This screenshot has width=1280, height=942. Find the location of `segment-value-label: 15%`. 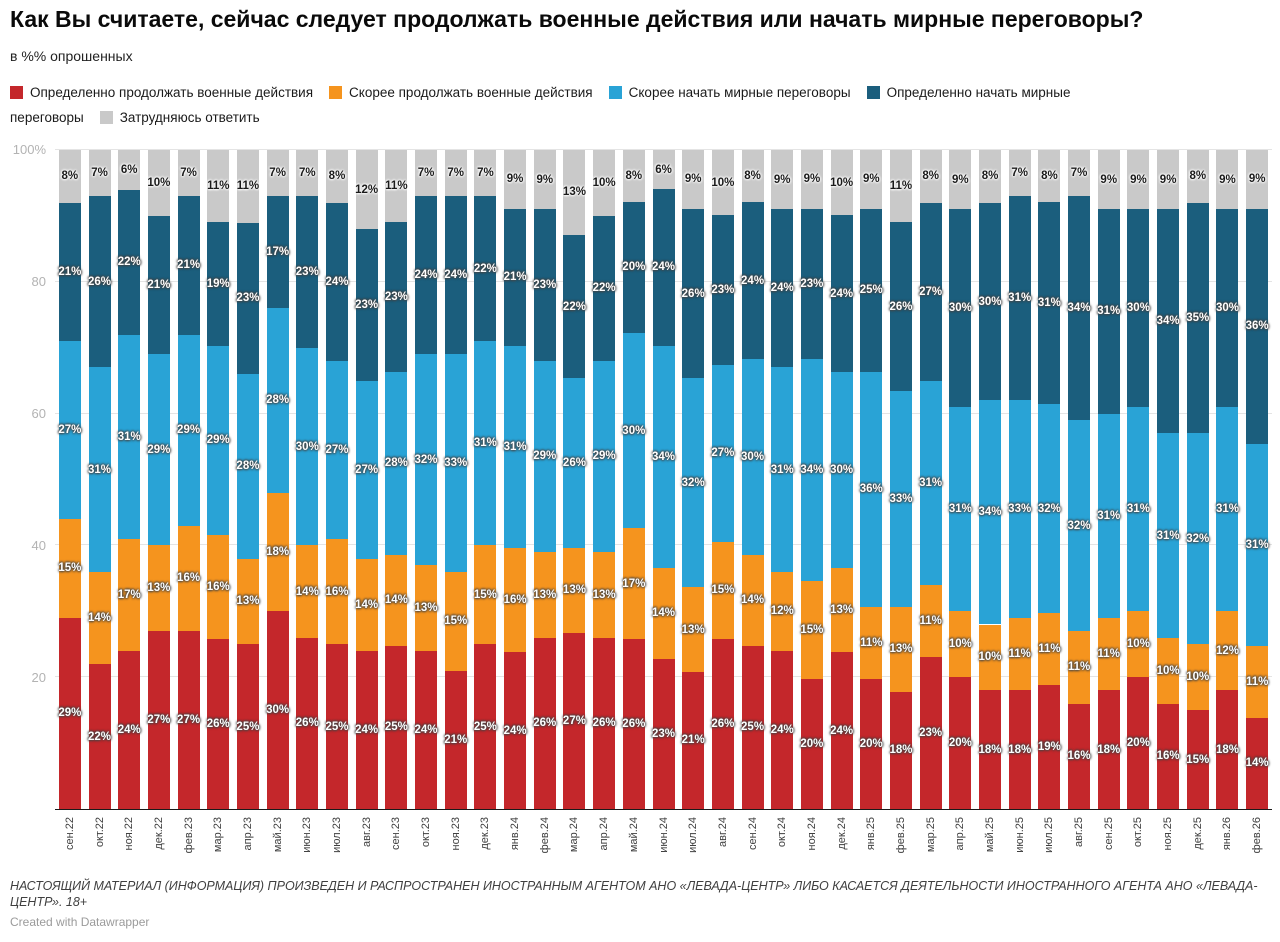

segment-value-label: 15% is located at coordinates (1198, 759).